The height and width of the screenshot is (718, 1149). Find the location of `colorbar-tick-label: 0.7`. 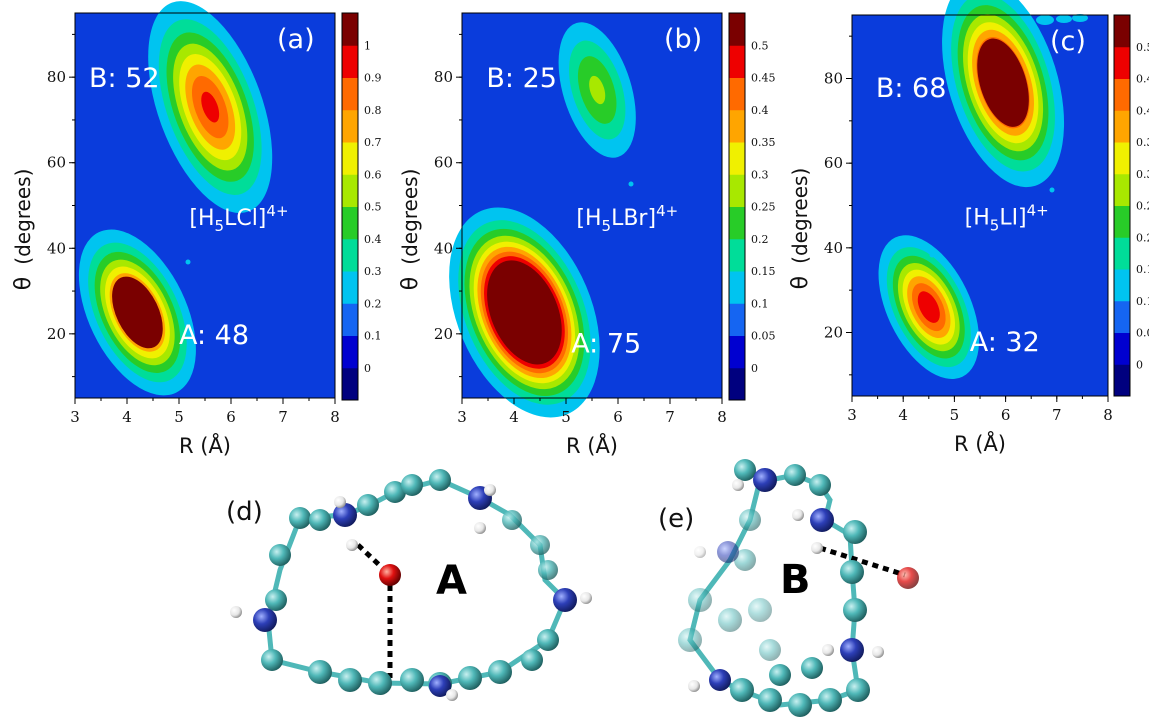

colorbar-tick-label: 0.7 is located at coordinates (373, 142).